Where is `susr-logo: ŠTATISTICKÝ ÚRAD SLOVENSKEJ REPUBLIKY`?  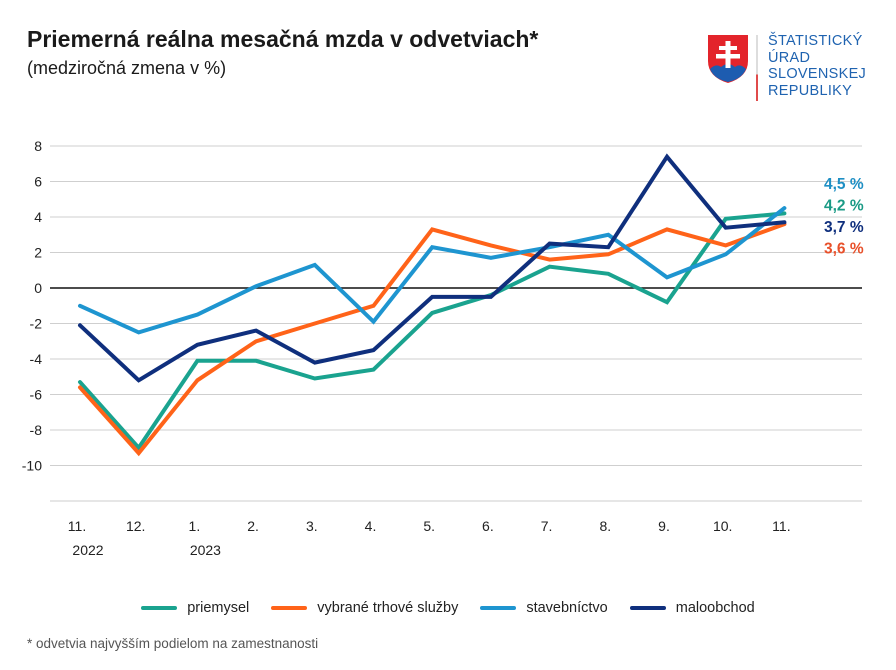
susr-logo: ŠTATISTICKÝ ÚRAD SLOVENSKEJ REPUBLIKY is located at coordinates (791, 68).